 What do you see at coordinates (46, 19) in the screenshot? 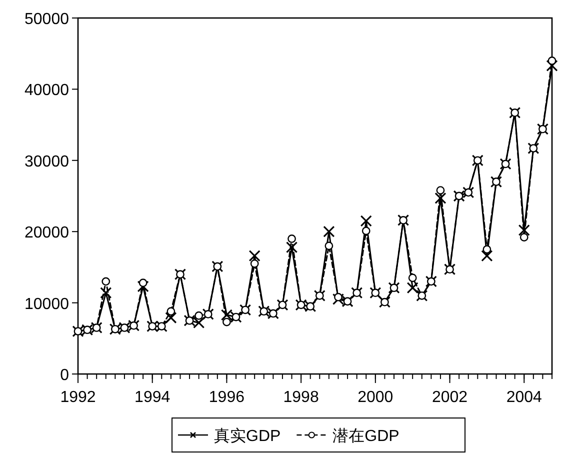
I see `ytick: 50000` at bounding box center [46, 19].